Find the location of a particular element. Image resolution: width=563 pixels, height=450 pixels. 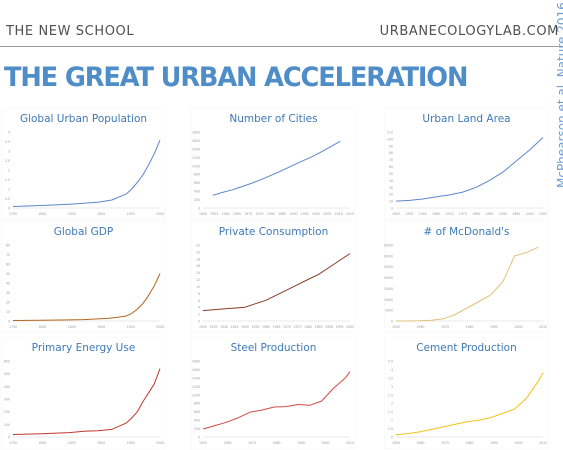

y-tick-label: 100 is located at coordinates (7, 425).